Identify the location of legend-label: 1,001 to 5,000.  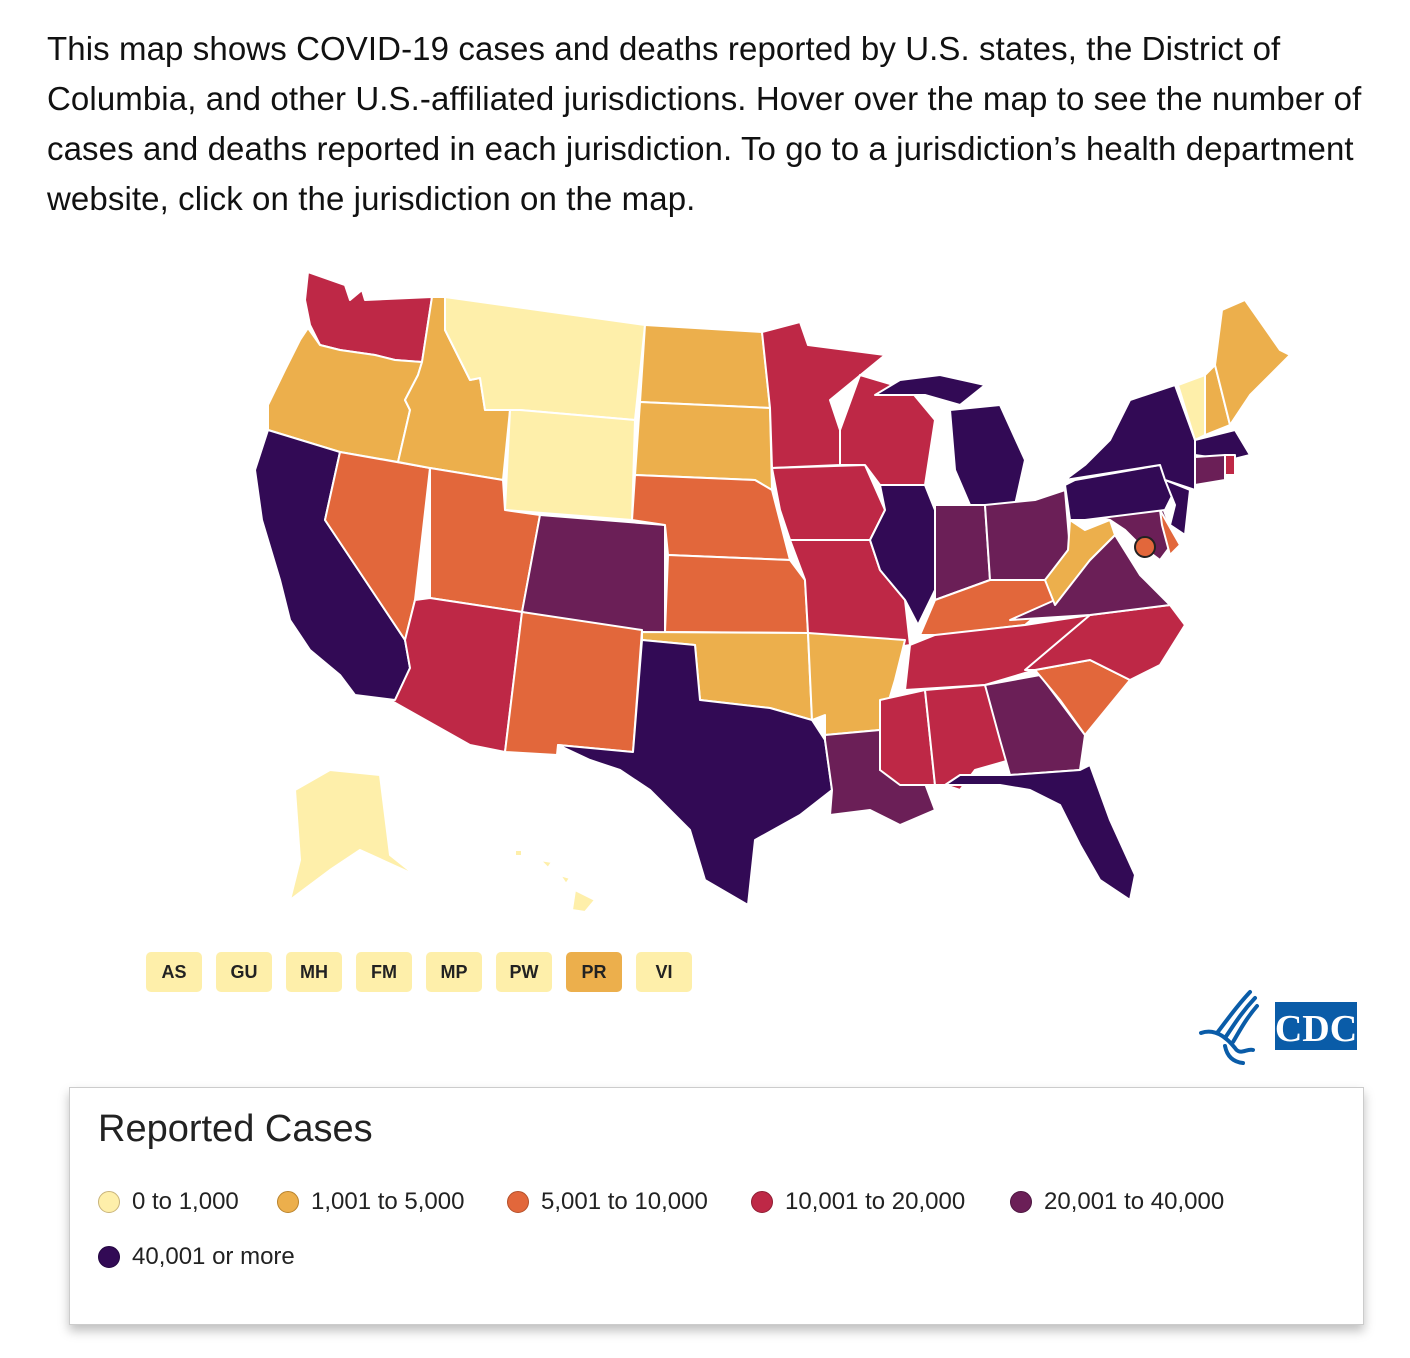
(388, 1201).